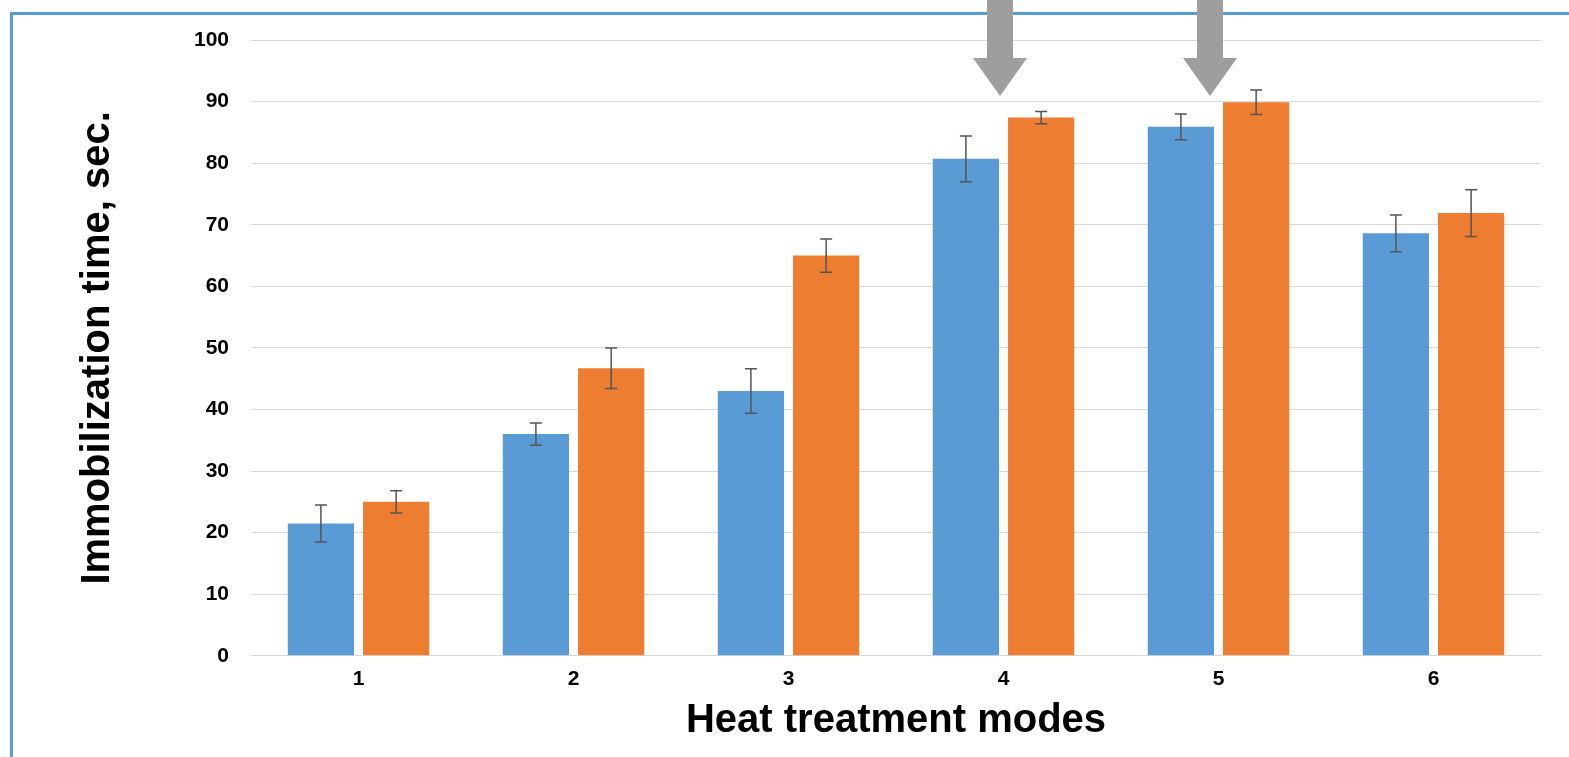 Image resolution: width=1569 pixels, height=757 pixels. I want to click on y-tick-label: 0, so click(223, 654).